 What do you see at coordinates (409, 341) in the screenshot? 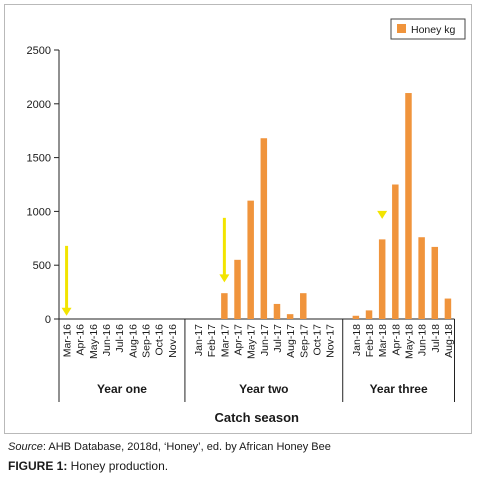
I see `x-tick-label: May-18` at bounding box center [409, 341].